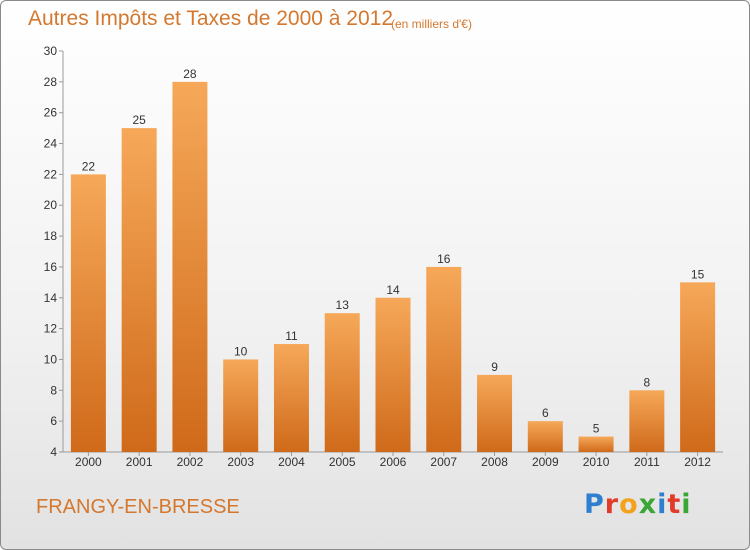  What do you see at coordinates (53, 421) in the screenshot?
I see `y-tick-label: 6` at bounding box center [53, 421].